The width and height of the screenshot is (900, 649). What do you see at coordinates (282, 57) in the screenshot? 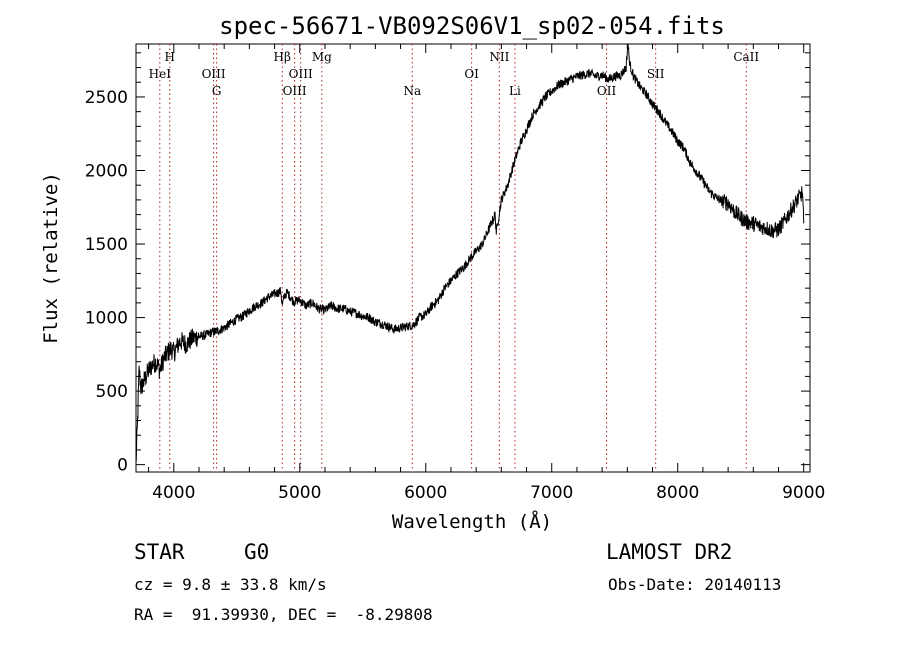
I see `line-label-4: Hβ` at bounding box center [282, 57].